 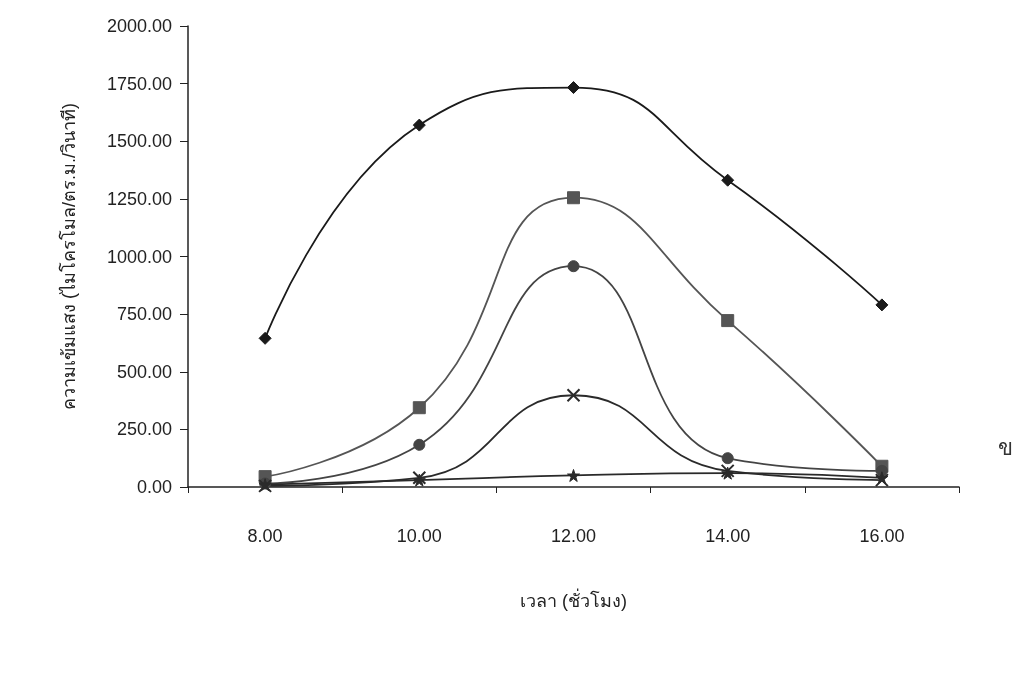 What do you see at coordinates (139, 256) in the screenshot?
I see `y-tick-label: 1000.00` at bounding box center [139, 256].